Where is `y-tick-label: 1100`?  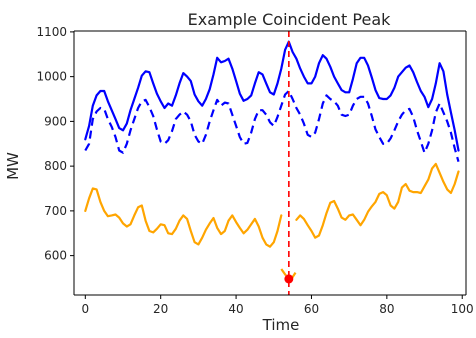 y-tick-label: 1100 is located at coordinates (51, 32).